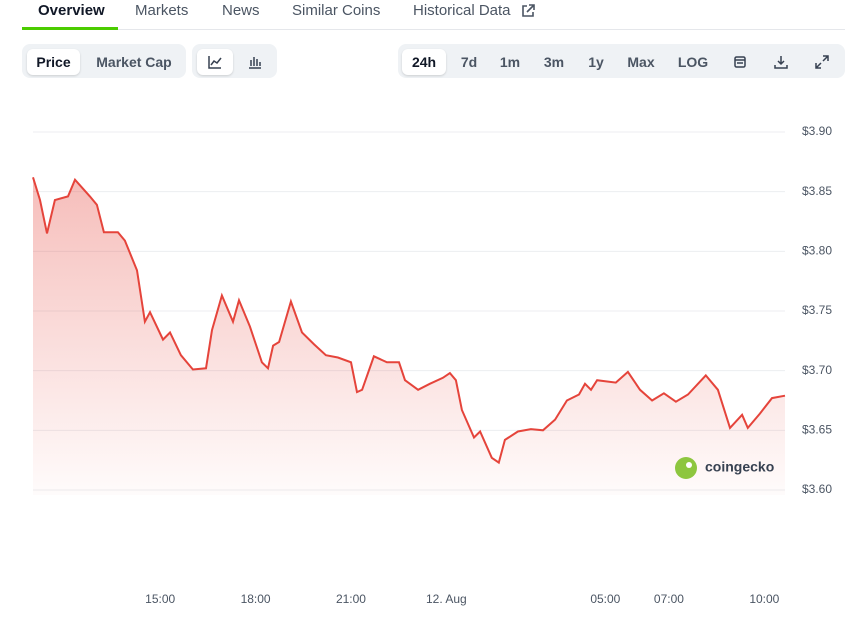 This screenshot has height=619, width=858. Describe the element at coordinates (336, 10) in the screenshot. I see `tab: Similar Coins` at that location.